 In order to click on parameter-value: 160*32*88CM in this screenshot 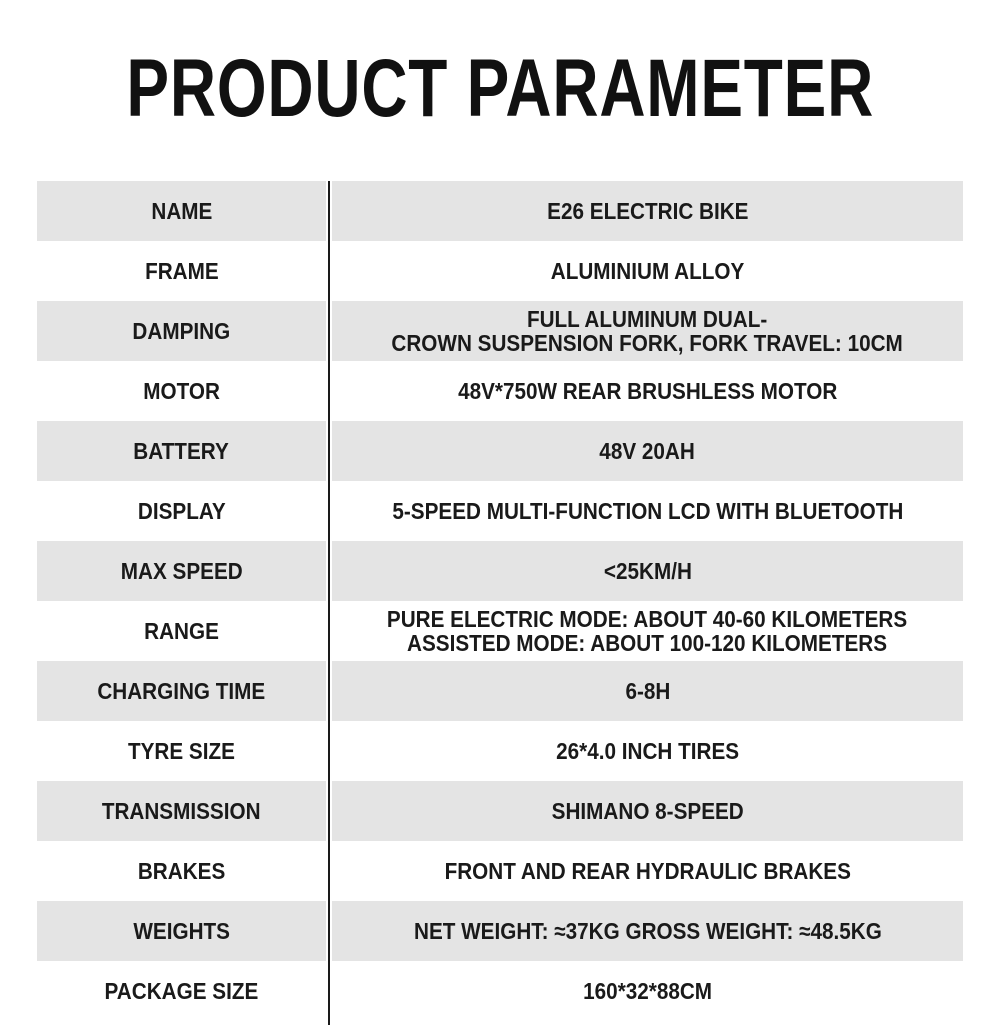, I will do `click(647, 991)`.